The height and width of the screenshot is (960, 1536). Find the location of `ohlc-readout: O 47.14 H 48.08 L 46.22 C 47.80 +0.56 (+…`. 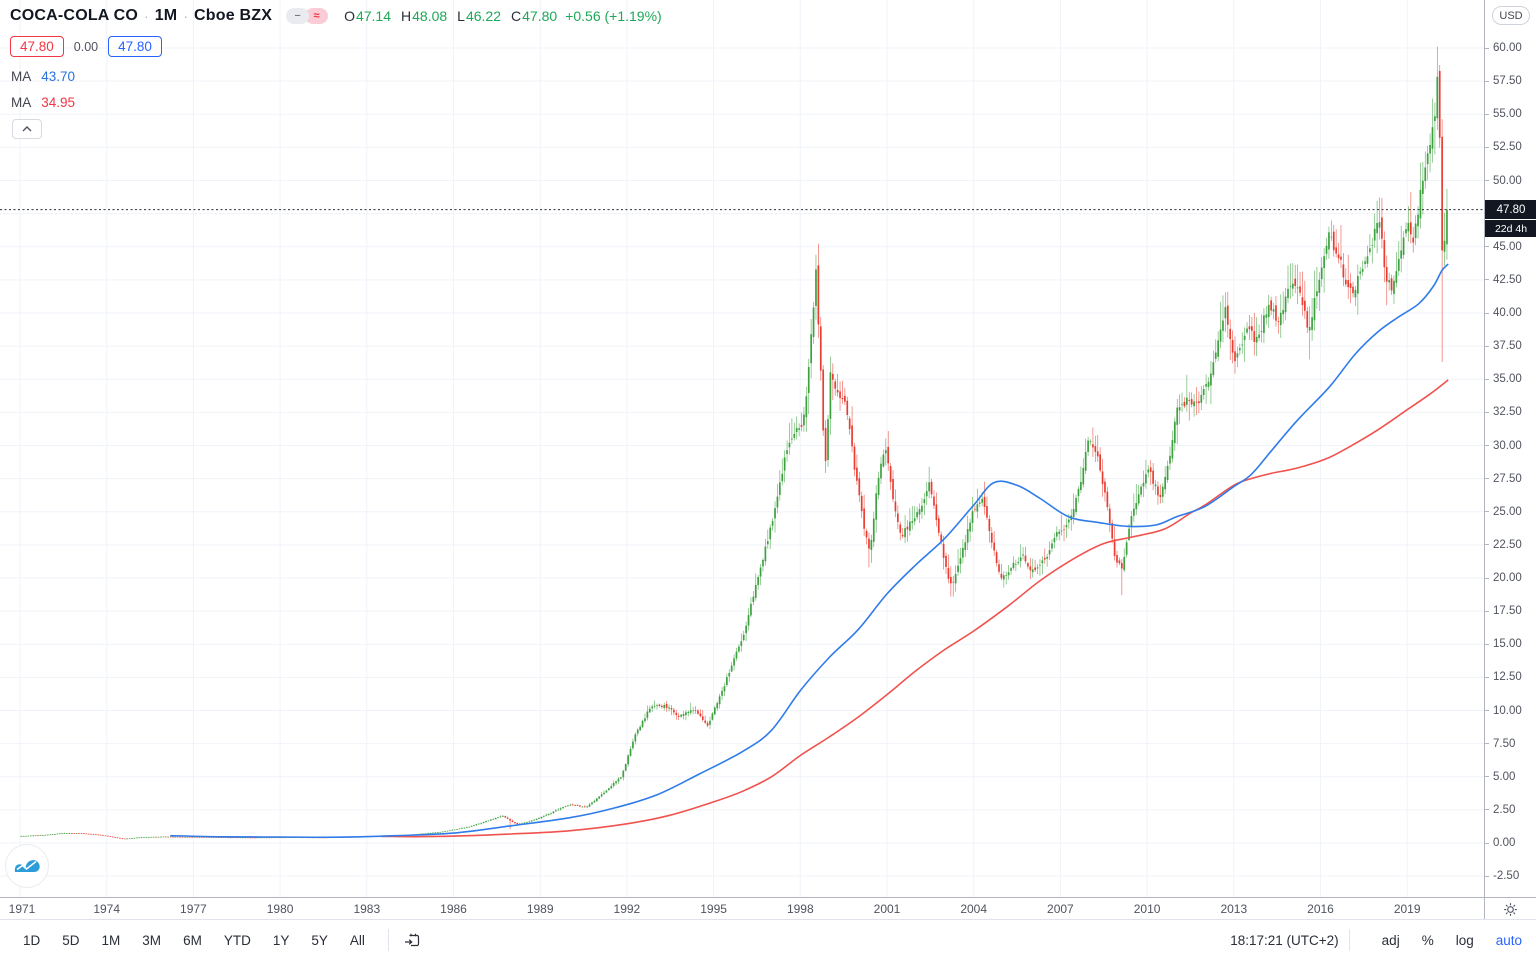

ohlc-readout: O 47.14 H 48.08 L 46.22 C 47.80 +0.56 (+… is located at coordinates (503, 16).